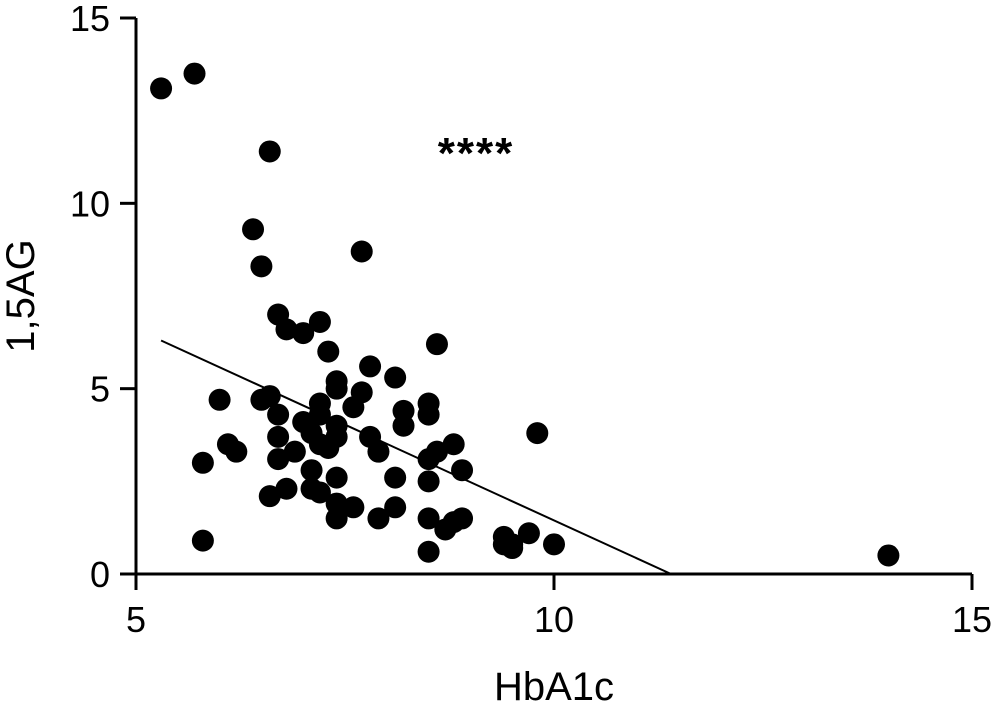 Image resolution: width=992 pixels, height=708 pixels. I want to click on y-tick-label: 15, so click(90, 19).